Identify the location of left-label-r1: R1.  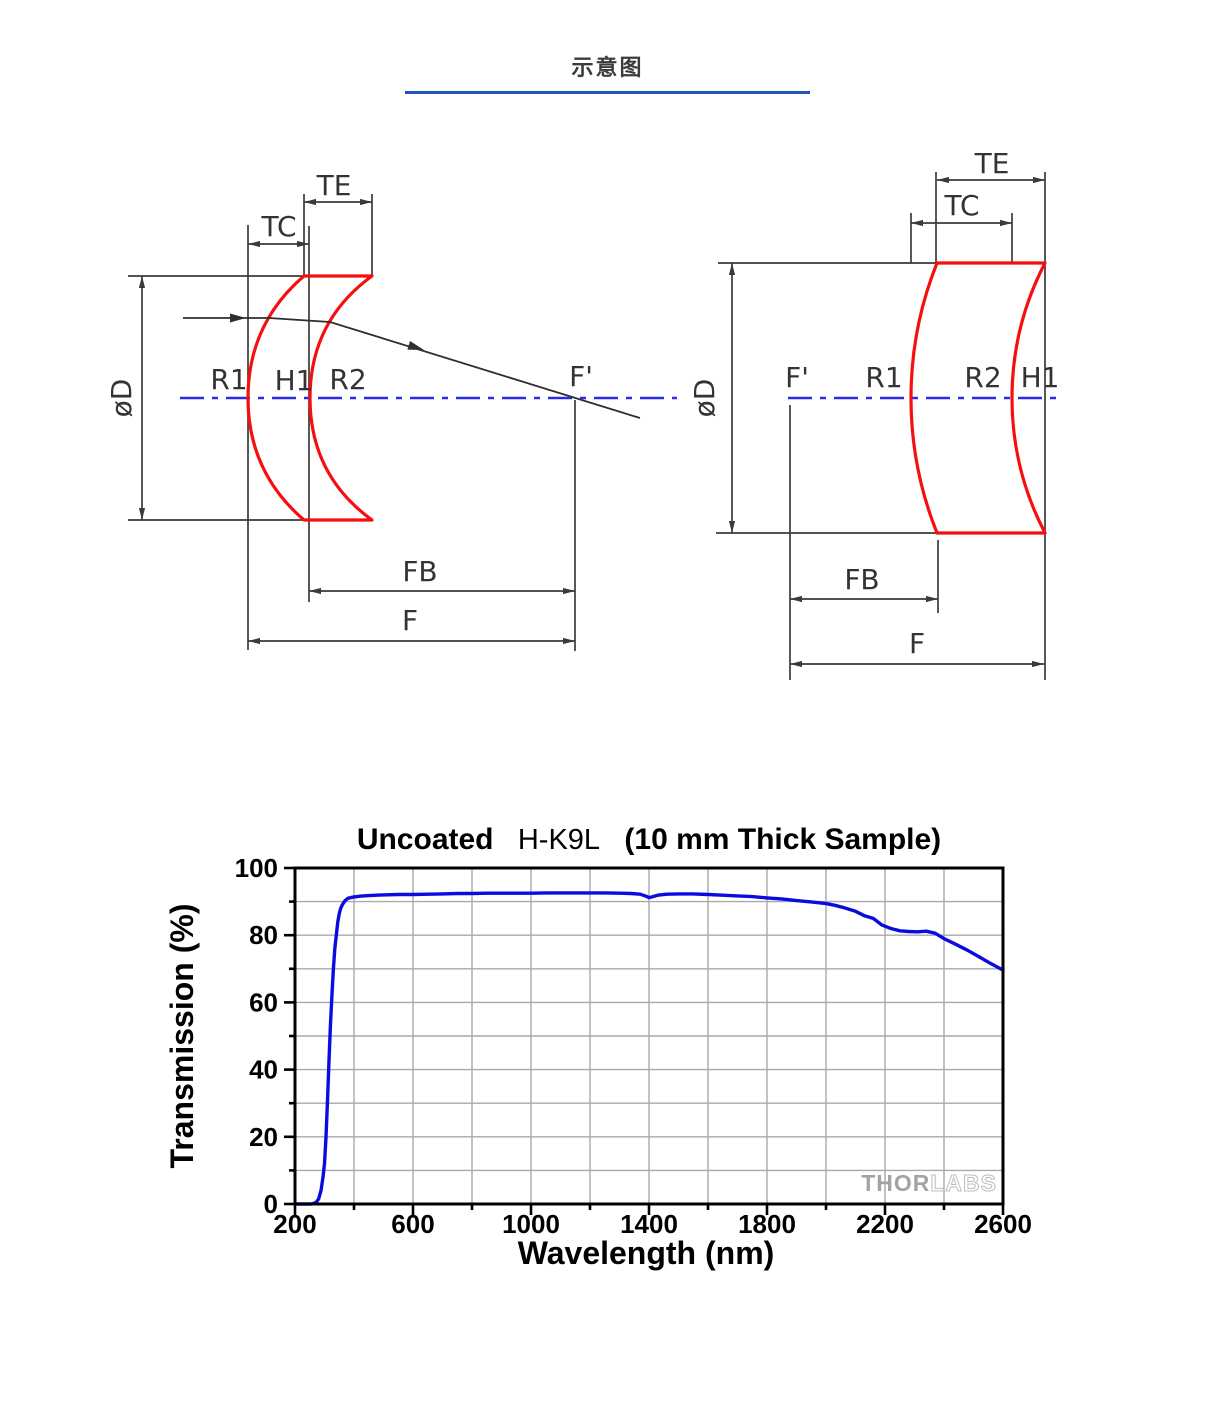
(228, 379).